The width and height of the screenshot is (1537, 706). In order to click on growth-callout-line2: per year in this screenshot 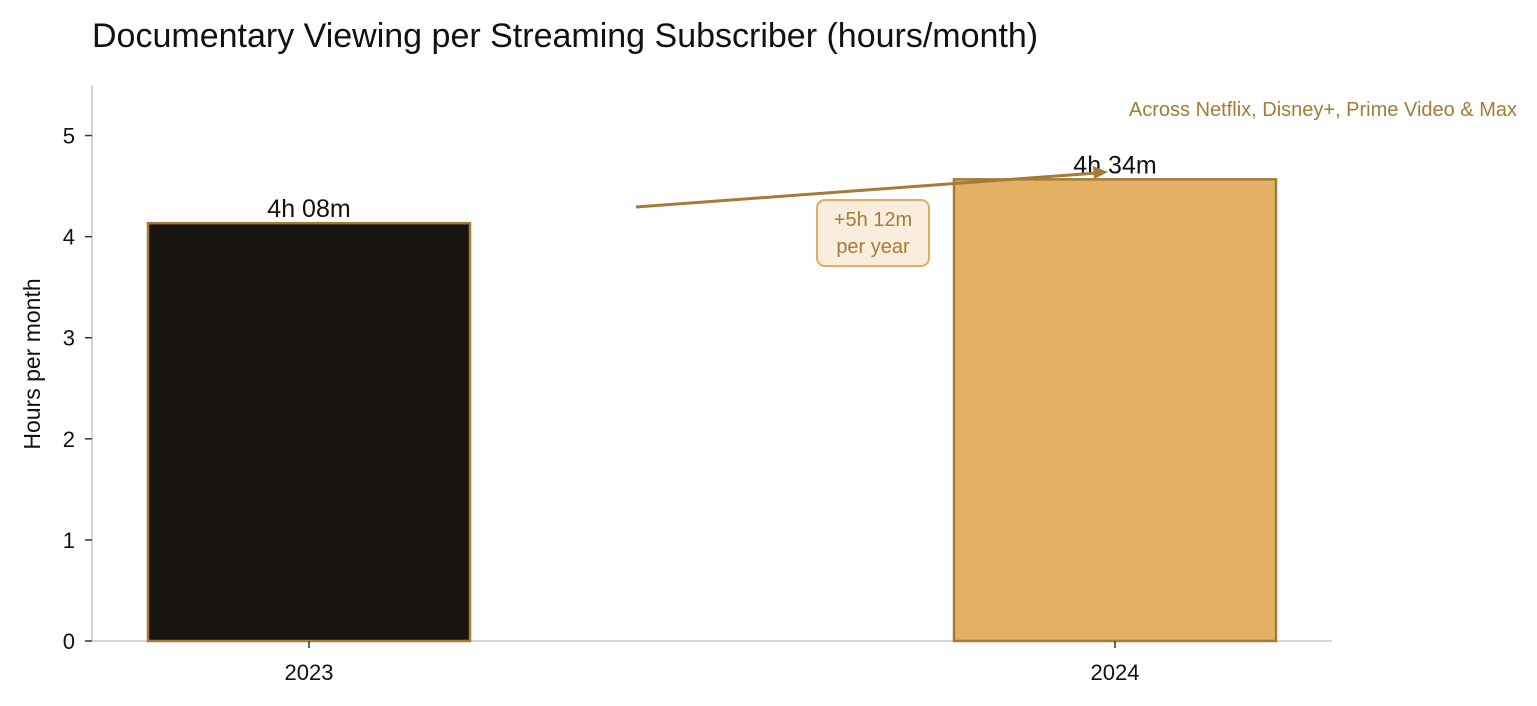, I will do `click(873, 247)`.